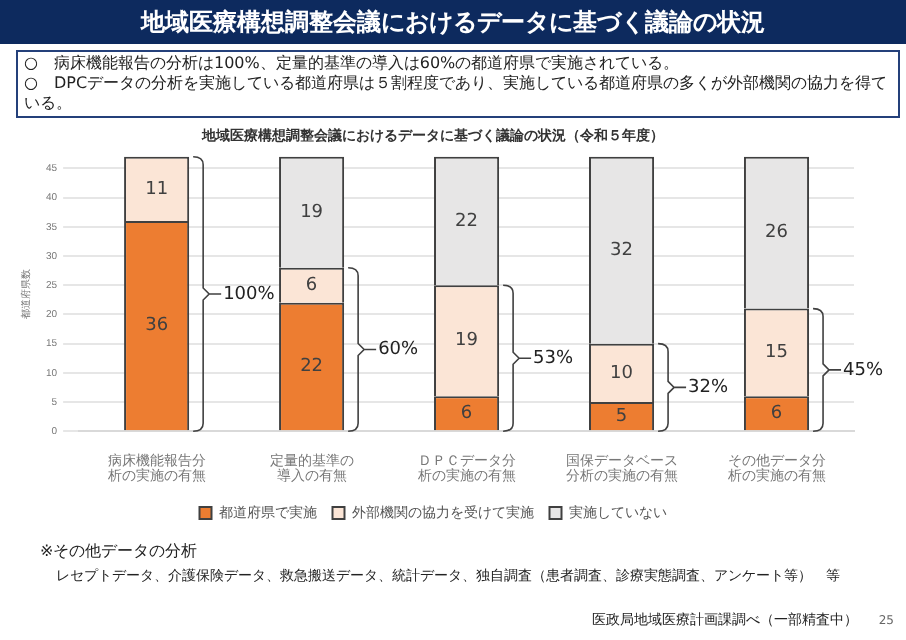  I want to click on data-label: 5, so click(621, 416).